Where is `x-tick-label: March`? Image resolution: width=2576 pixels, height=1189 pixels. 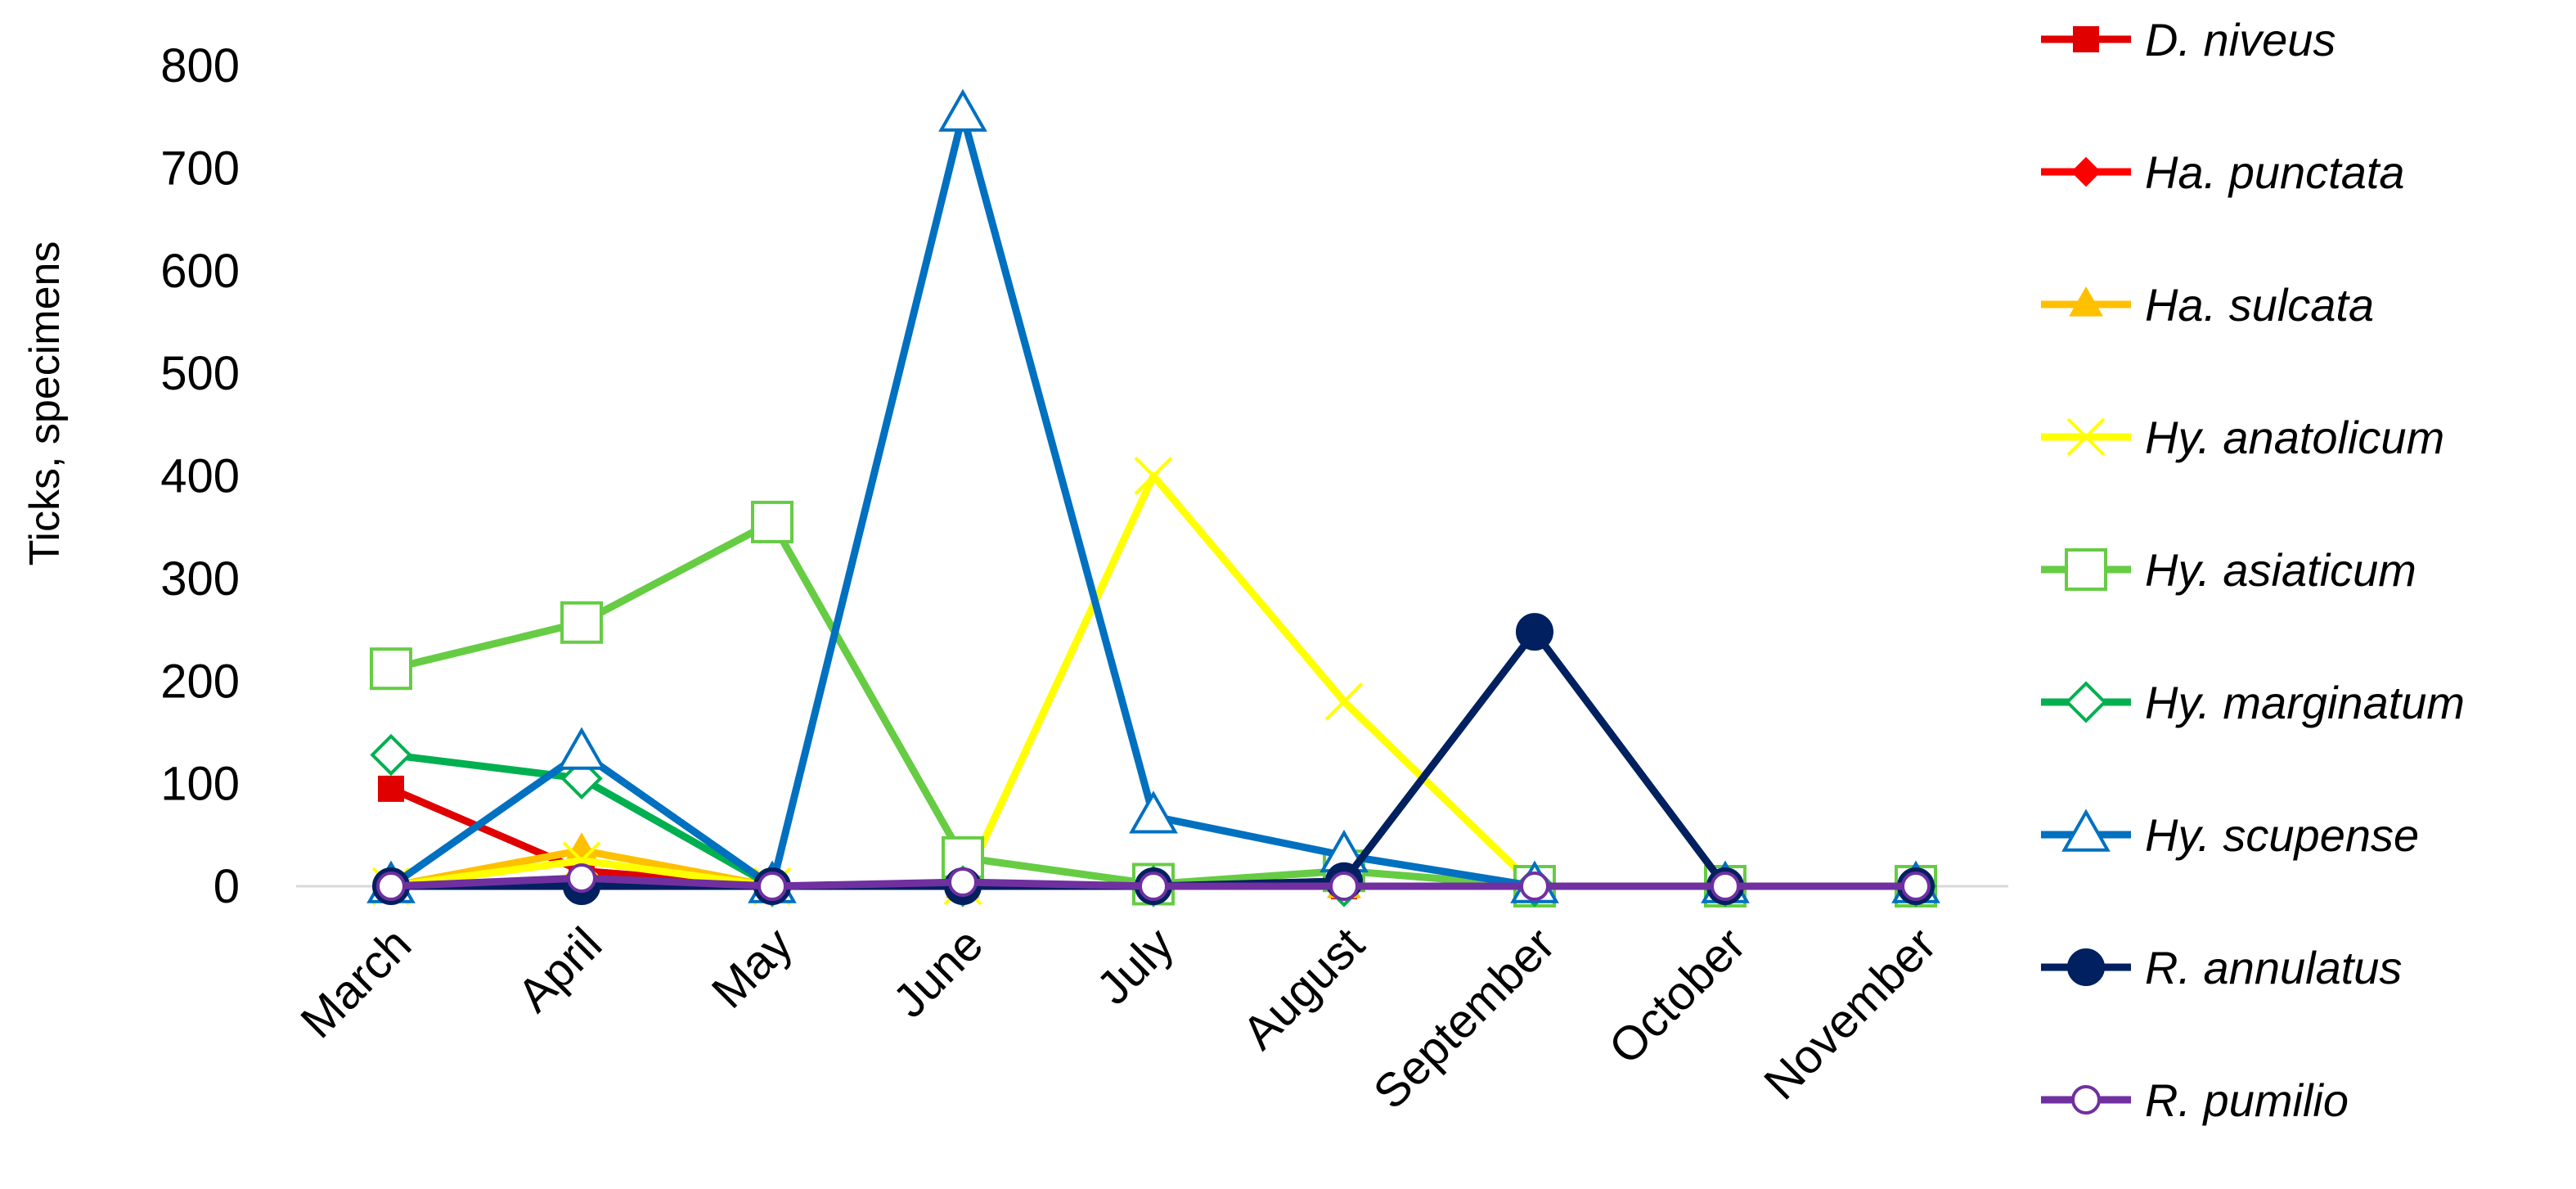
x-tick-label: March is located at coordinates (356, 983).